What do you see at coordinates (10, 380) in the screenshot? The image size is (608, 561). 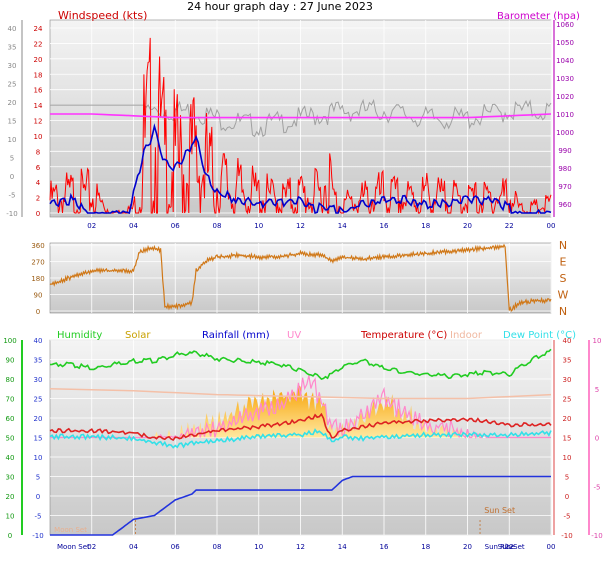 I see `humidity-y-tick: 80` at bounding box center [10, 380].